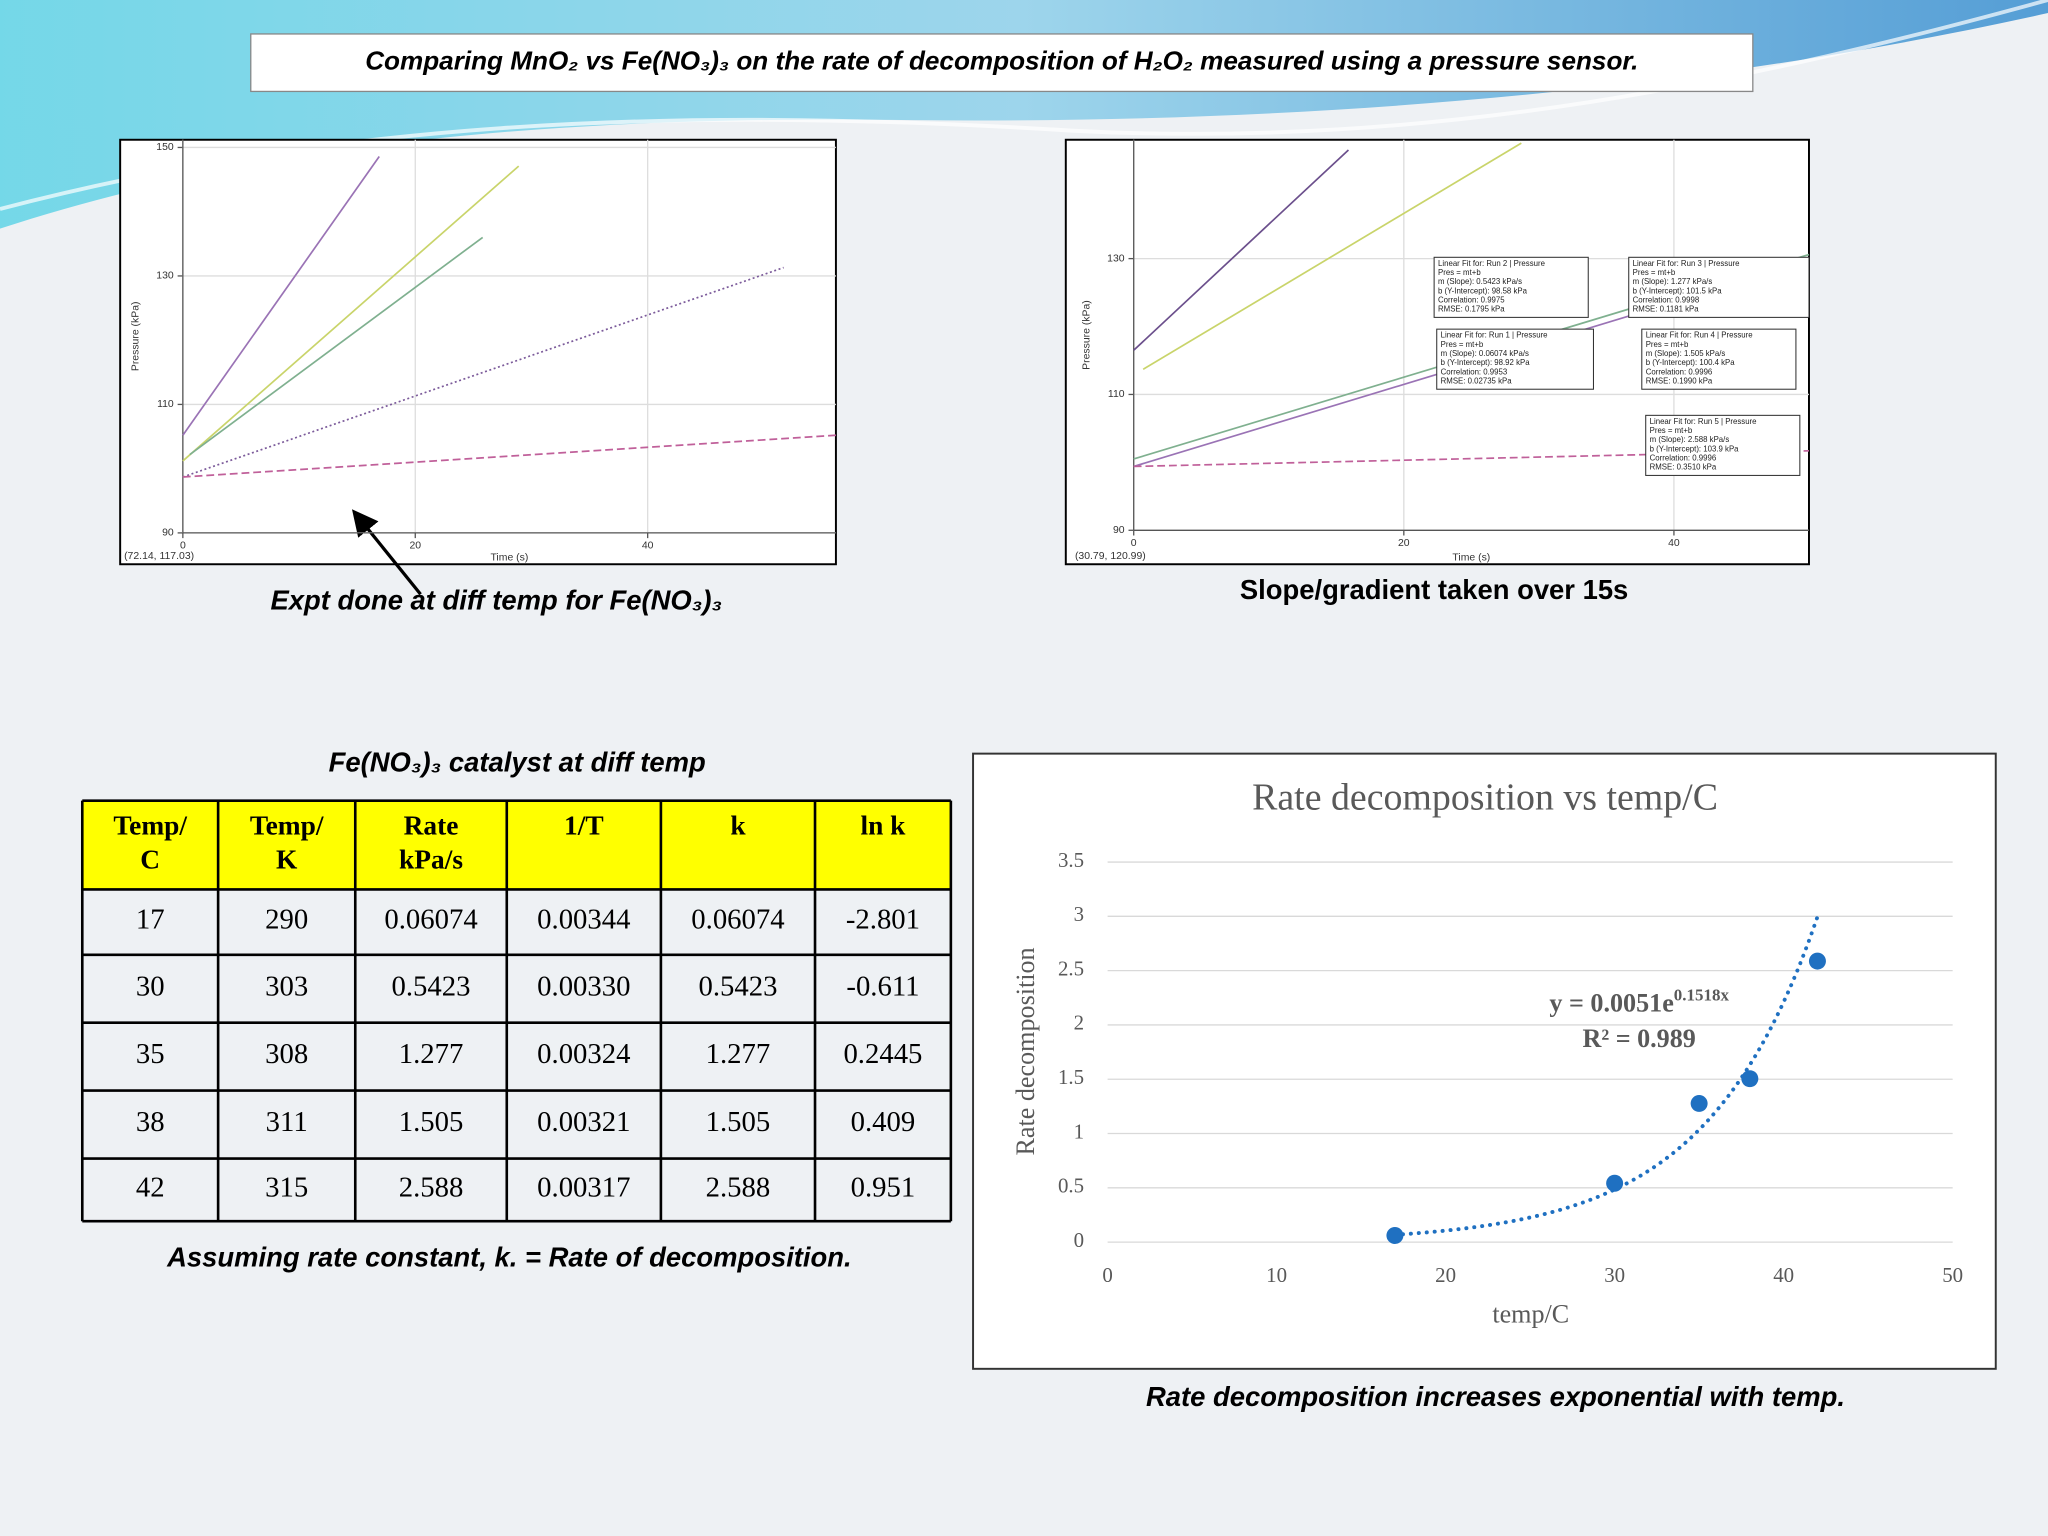 This screenshot has width=2048, height=1536. What do you see at coordinates (883, 1187) in the screenshot?
I see `table-cell: 0.951` at bounding box center [883, 1187].